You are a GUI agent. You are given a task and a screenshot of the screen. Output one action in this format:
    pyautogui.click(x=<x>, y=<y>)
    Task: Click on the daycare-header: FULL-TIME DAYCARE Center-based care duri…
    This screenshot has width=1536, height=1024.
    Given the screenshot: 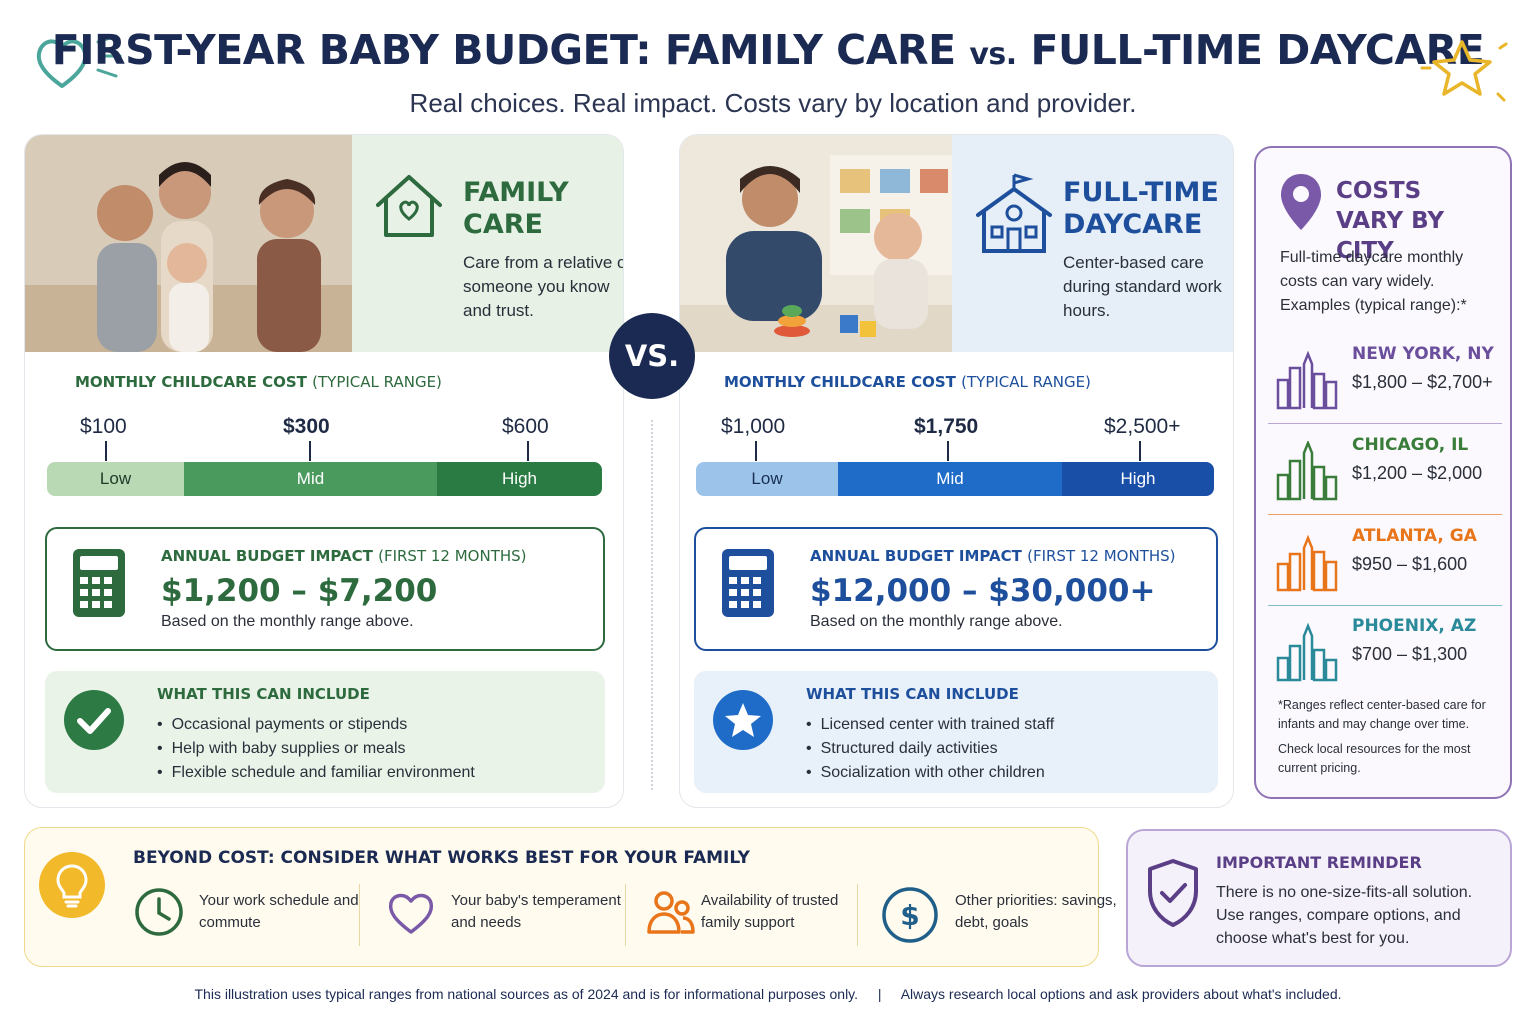 What is the action you would take?
    pyautogui.click(x=1092, y=243)
    